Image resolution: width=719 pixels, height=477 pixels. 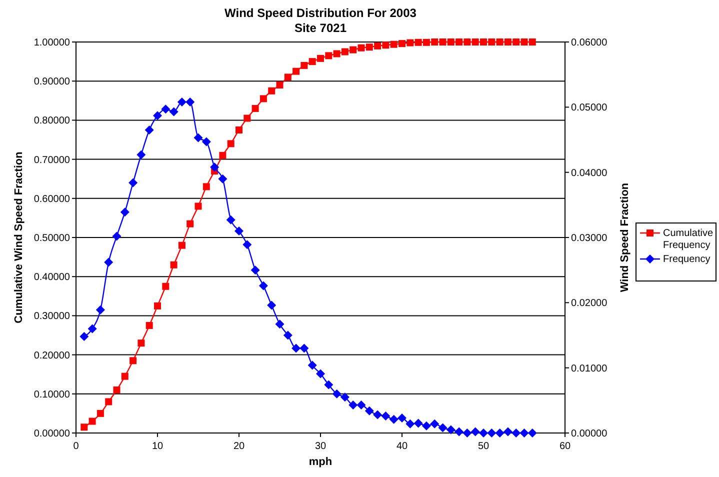 I want to click on chart-subtitle: Site 7021, so click(x=320, y=28).